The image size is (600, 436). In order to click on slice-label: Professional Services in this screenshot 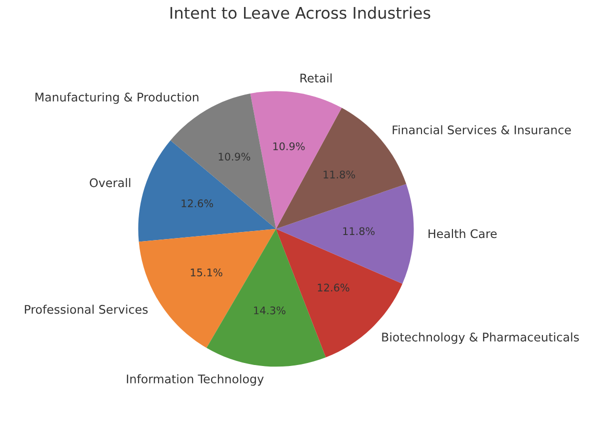, I will do `click(86, 309)`.